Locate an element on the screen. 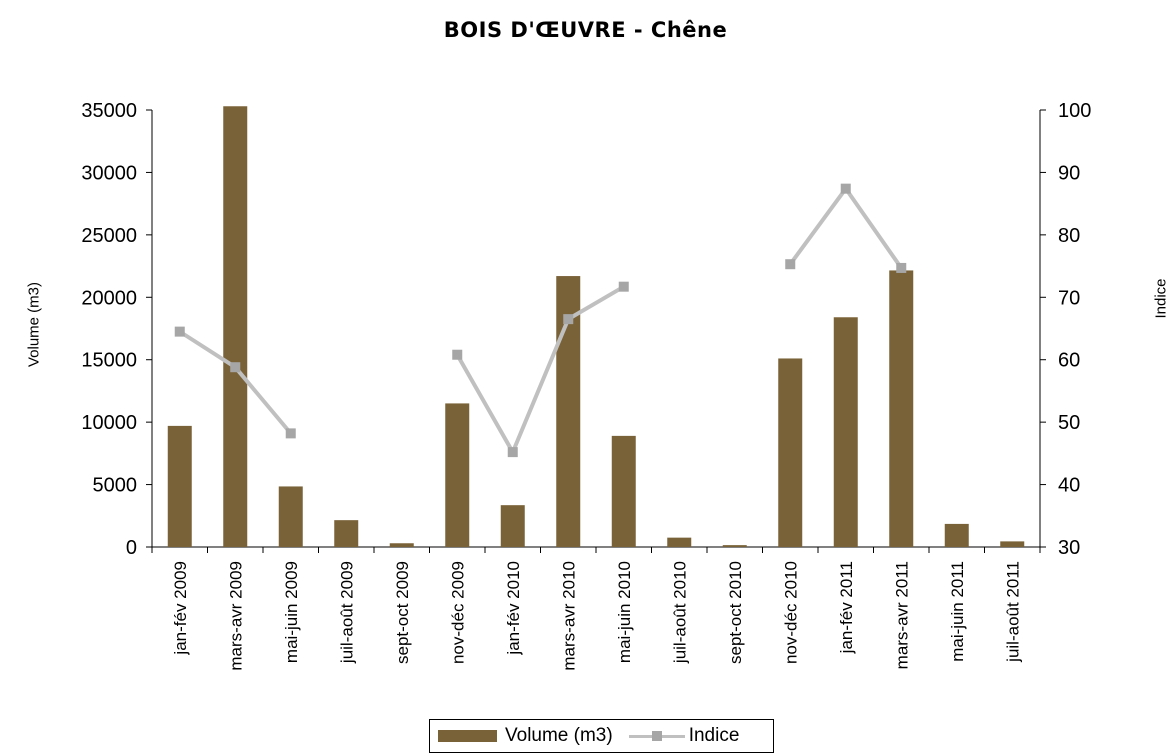 Image resolution: width=1171 pixels, height=755 pixels. x-tick-label: juil-août 2010 is located at coordinates (679, 612).